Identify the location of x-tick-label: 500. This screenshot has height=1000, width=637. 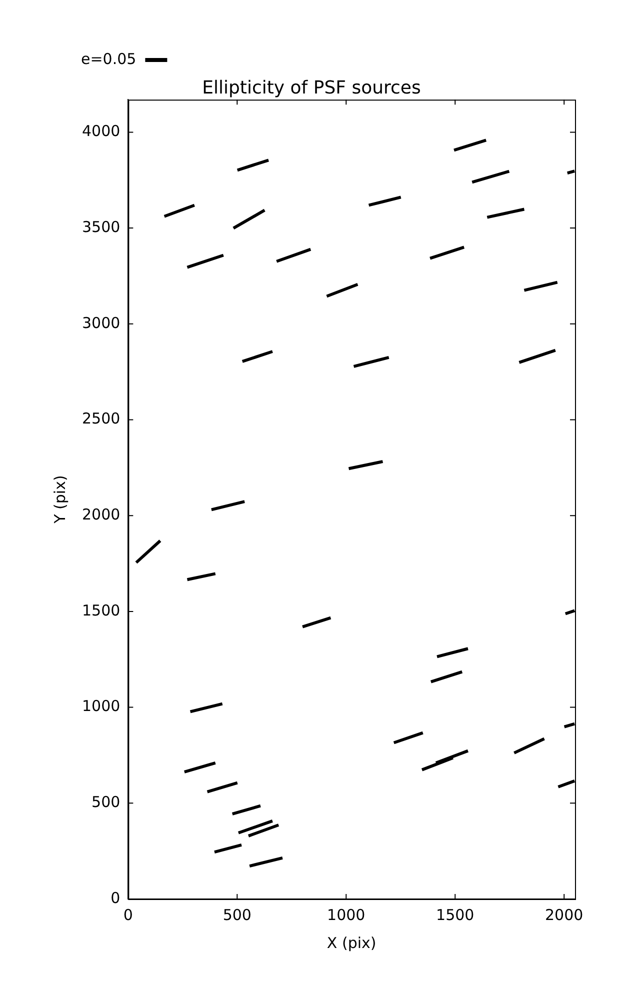
(237, 915).